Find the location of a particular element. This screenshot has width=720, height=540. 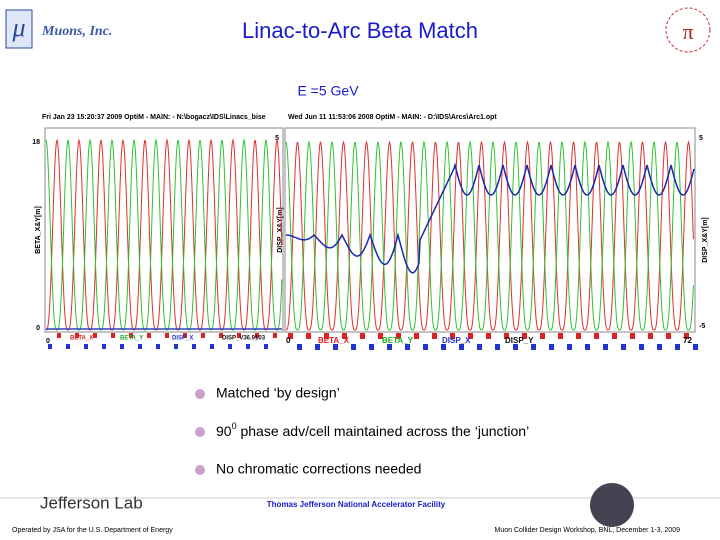

axis-title: BETA_X&Y[m] is located at coordinates (38, 230).